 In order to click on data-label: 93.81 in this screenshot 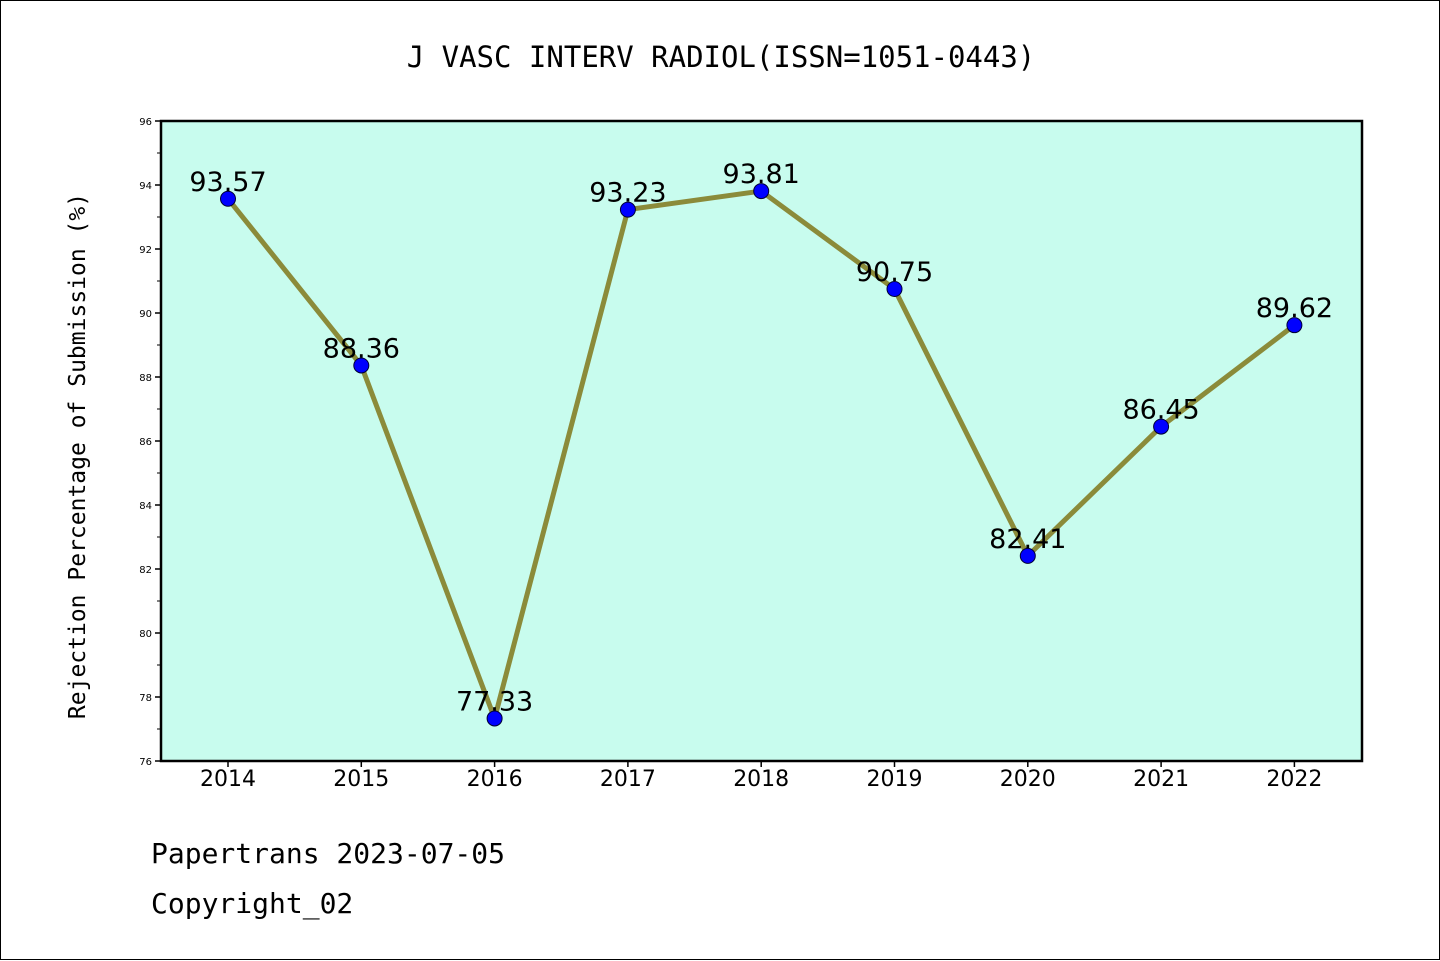, I will do `click(761, 174)`.